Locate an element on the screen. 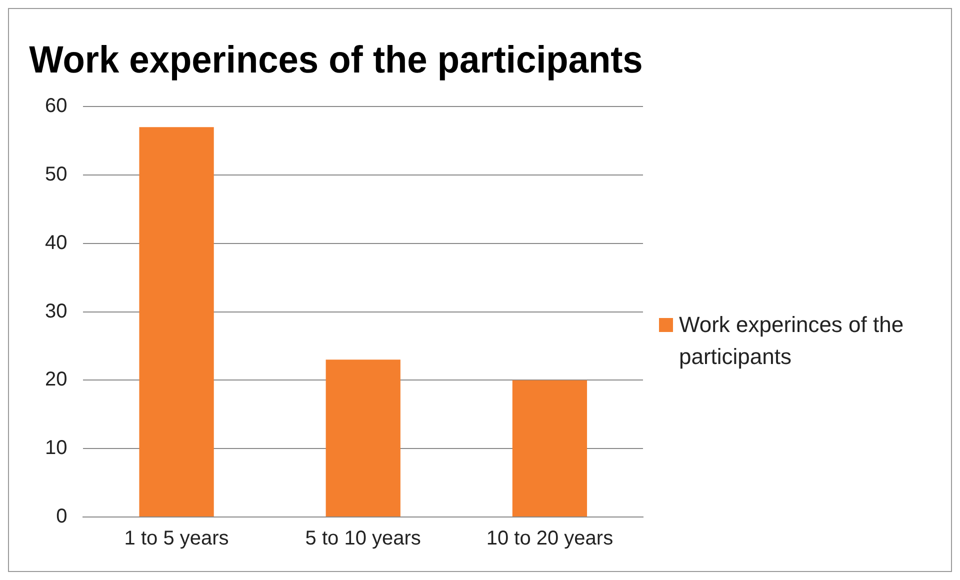 Image resolution: width=960 pixels, height=580 pixels. y-tick-label: 0 is located at coordinates (62, 517).